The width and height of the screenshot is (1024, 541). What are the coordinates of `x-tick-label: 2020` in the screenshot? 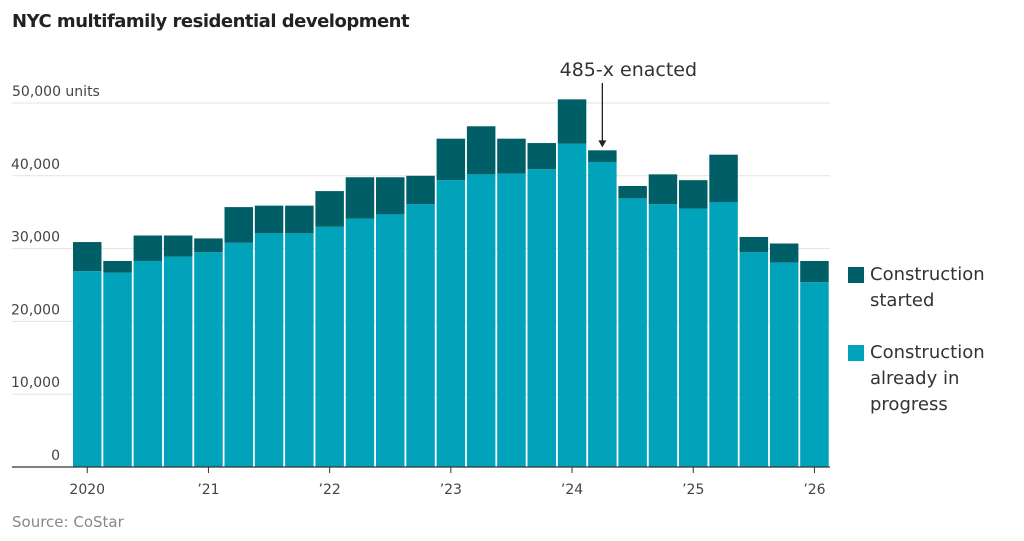 It's located at (87, 490).